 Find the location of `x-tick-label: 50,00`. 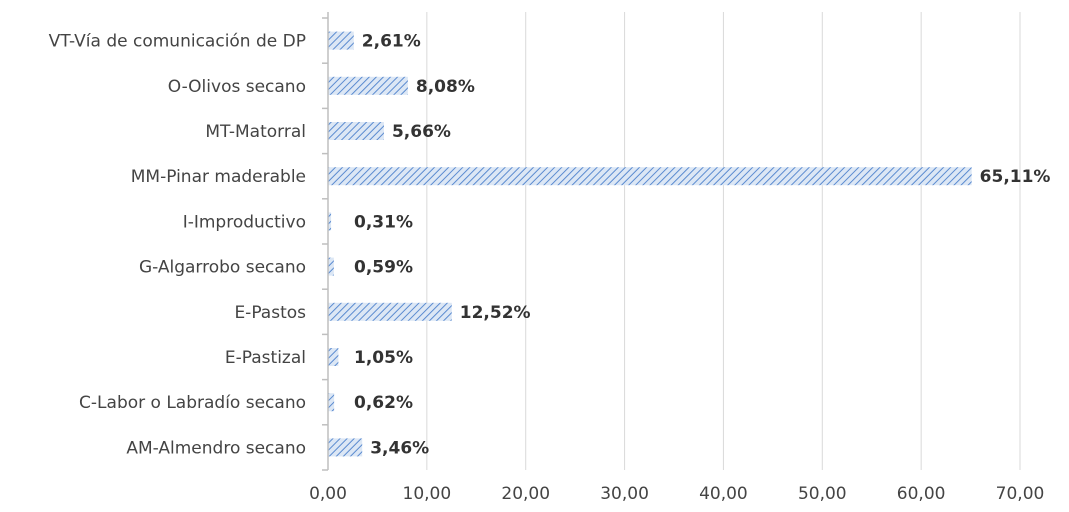

x-tick-label: 50,00 is located at coordinates (822, 494).